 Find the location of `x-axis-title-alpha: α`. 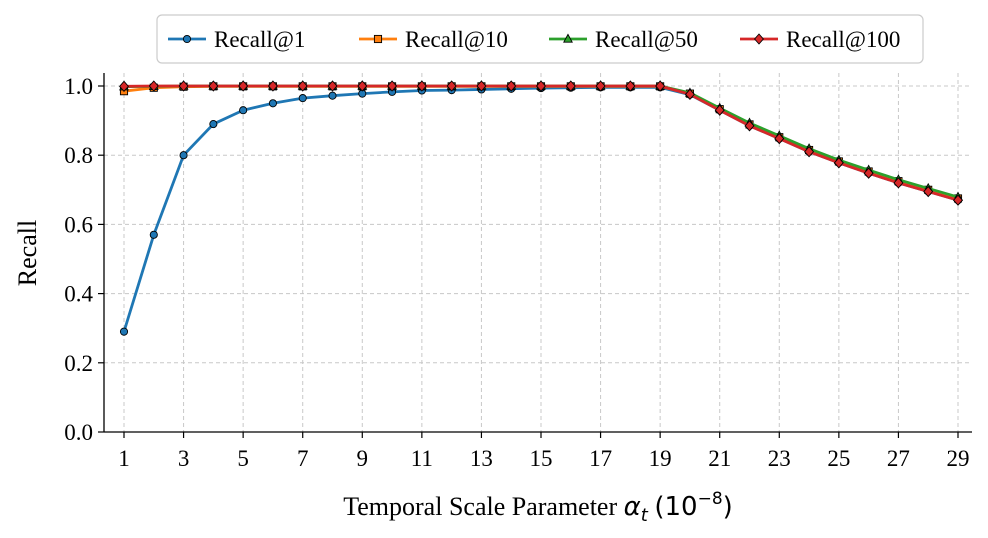

x-axis-title-alpha: α is located at coordinates (632, 507).